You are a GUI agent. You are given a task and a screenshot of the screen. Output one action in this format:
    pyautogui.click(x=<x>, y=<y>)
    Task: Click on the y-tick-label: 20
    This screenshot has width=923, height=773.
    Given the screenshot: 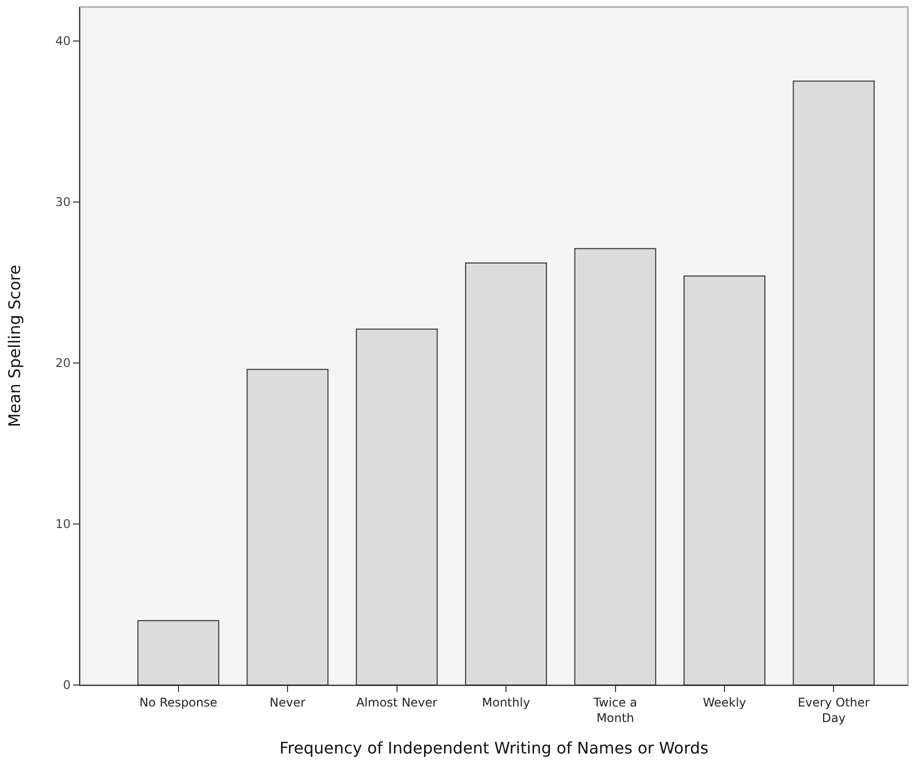 What is the action you would take?
    pyautogui.click(x=63, y=363)
    